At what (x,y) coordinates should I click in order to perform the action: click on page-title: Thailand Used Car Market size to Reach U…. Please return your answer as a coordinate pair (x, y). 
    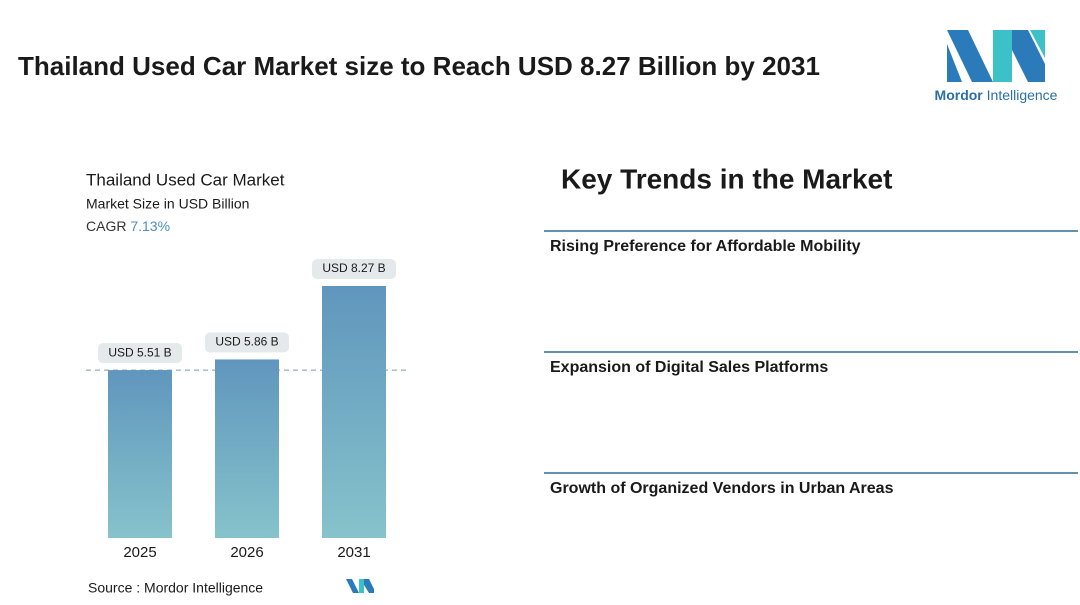
    Looking at the image, I should click on (419, 66).